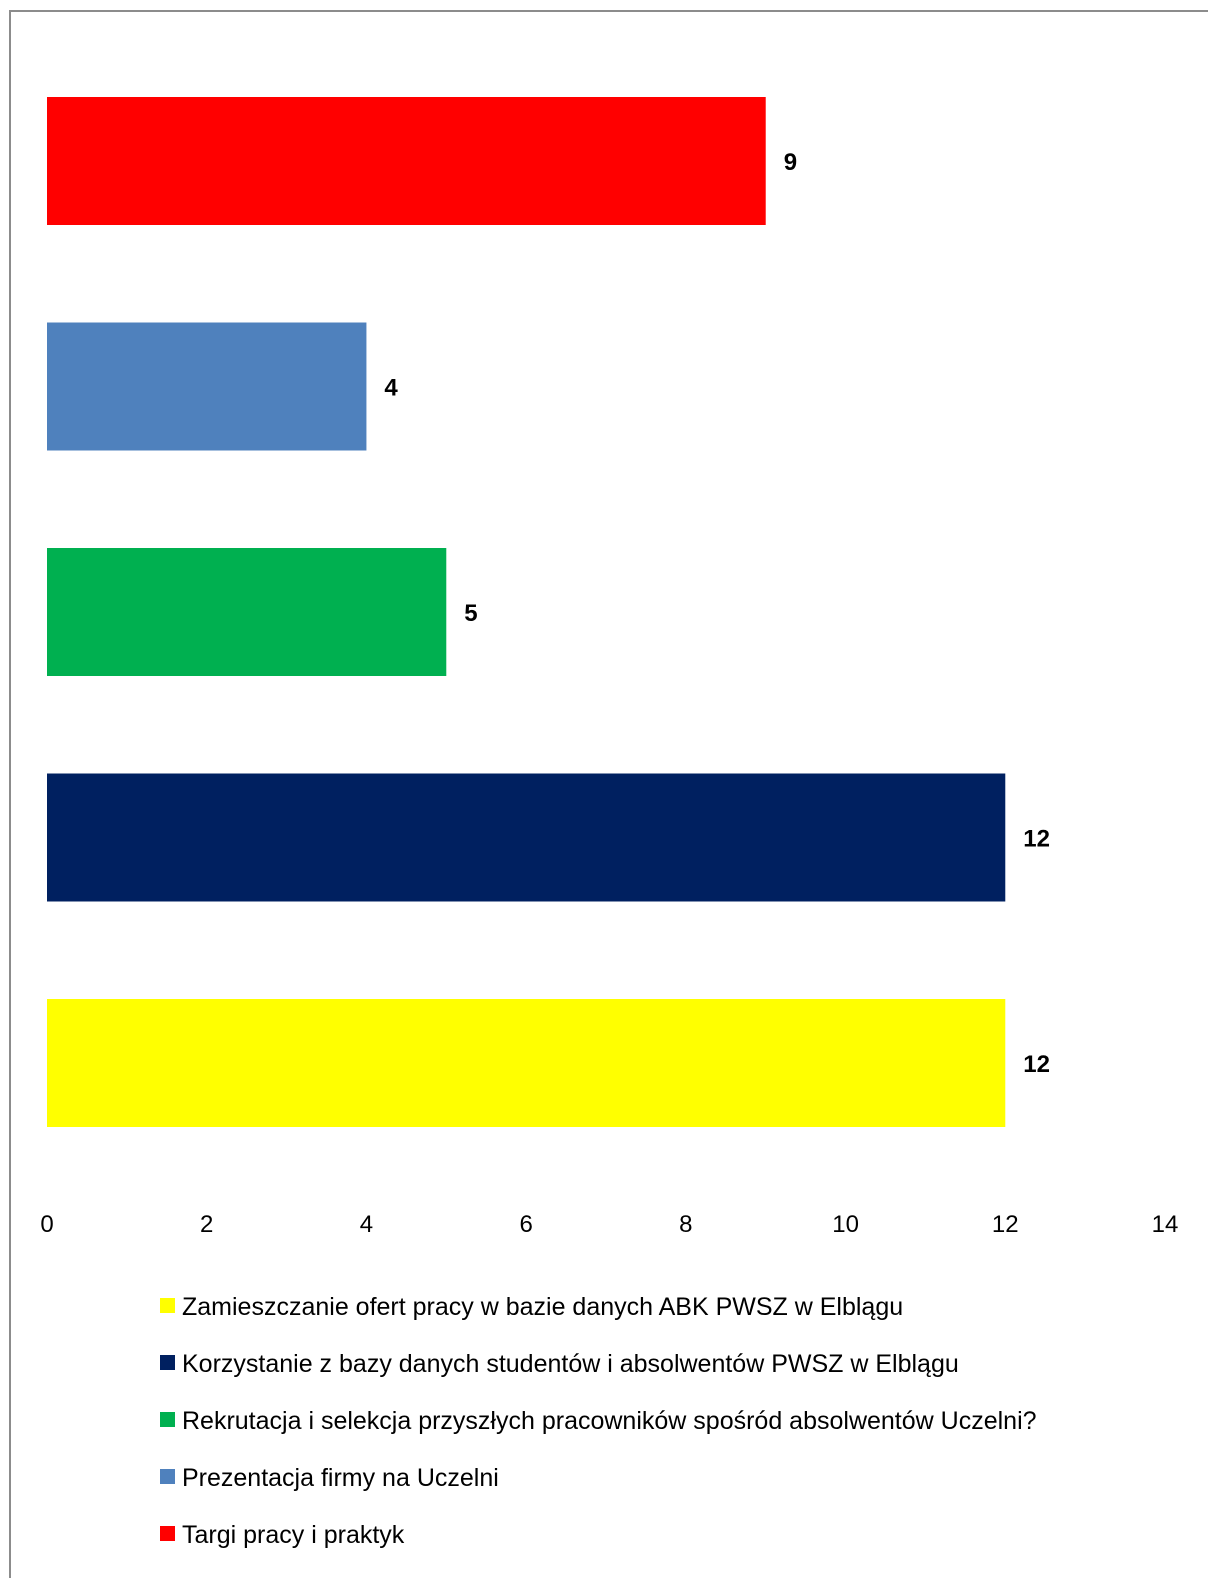  What do you see at coordinates (366, 1224) in the screenshot?
I see `x-tick-label-3: 4` at bounding box center [366, 1224].